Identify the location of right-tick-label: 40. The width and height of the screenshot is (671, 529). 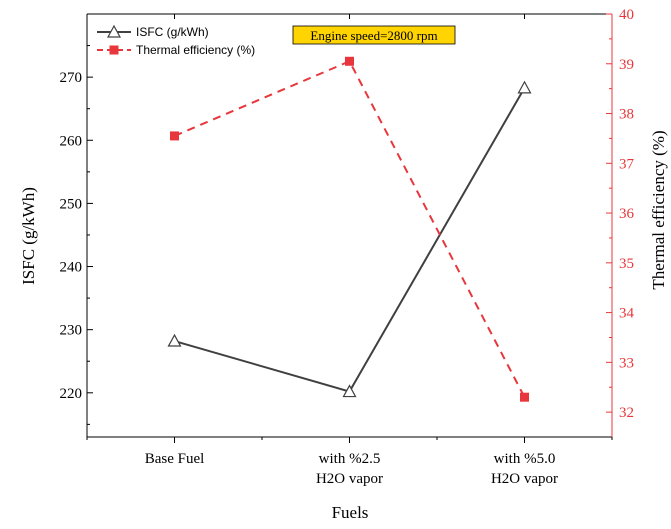
(626, 15).